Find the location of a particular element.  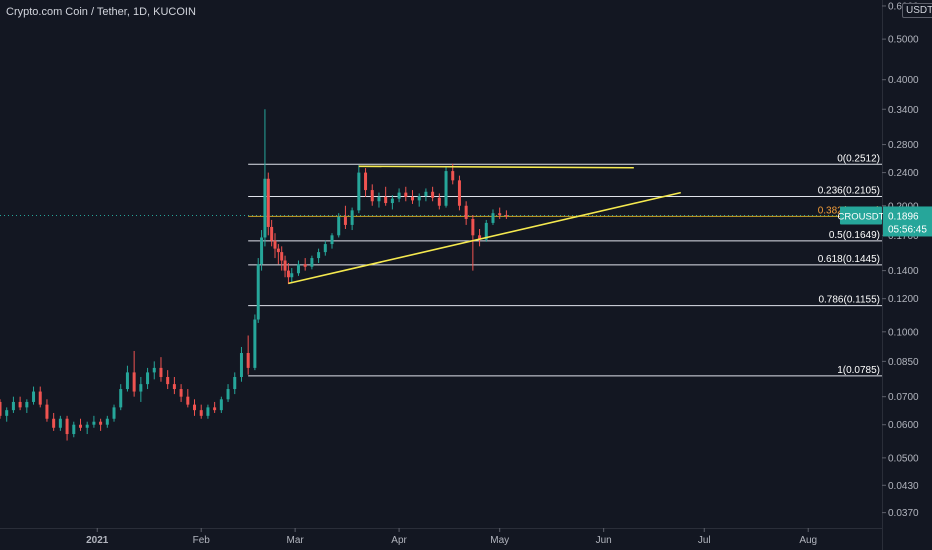

price-tick-label: 0.0500 is located at coordinates (903, 458).